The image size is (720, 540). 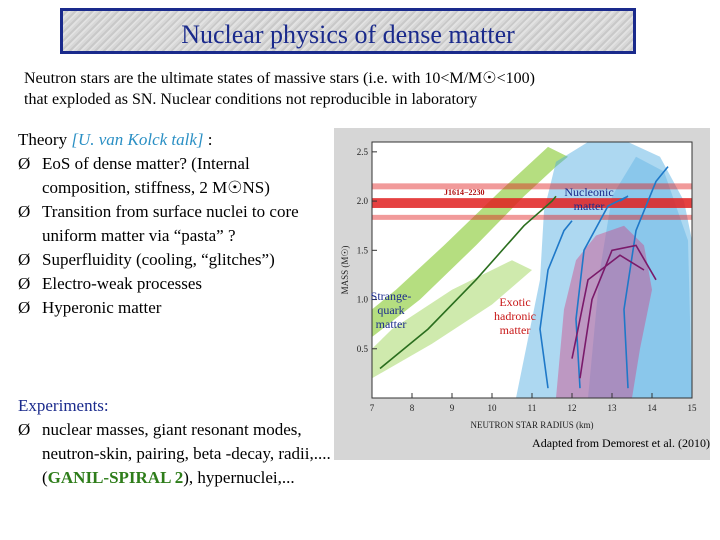 I want to click on y-tick-label: 2.5, so click(x=363, y=152).